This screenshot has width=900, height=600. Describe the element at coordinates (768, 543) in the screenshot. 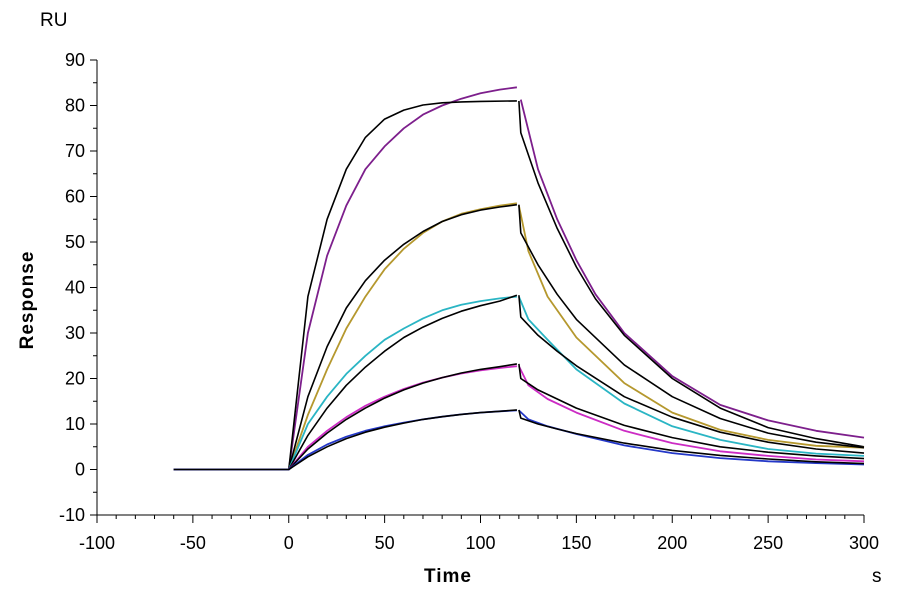

I see `x-tick-label: 250` at that location.